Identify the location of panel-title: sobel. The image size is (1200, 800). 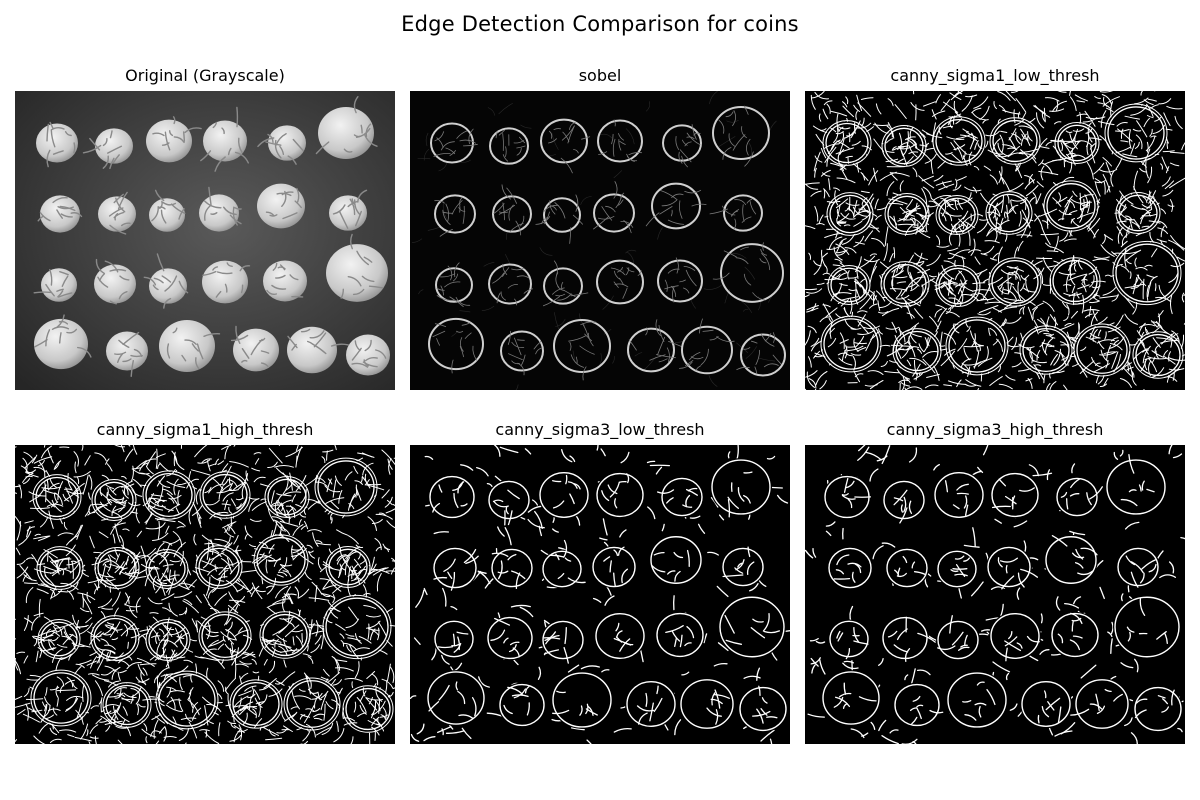
(600, 75).